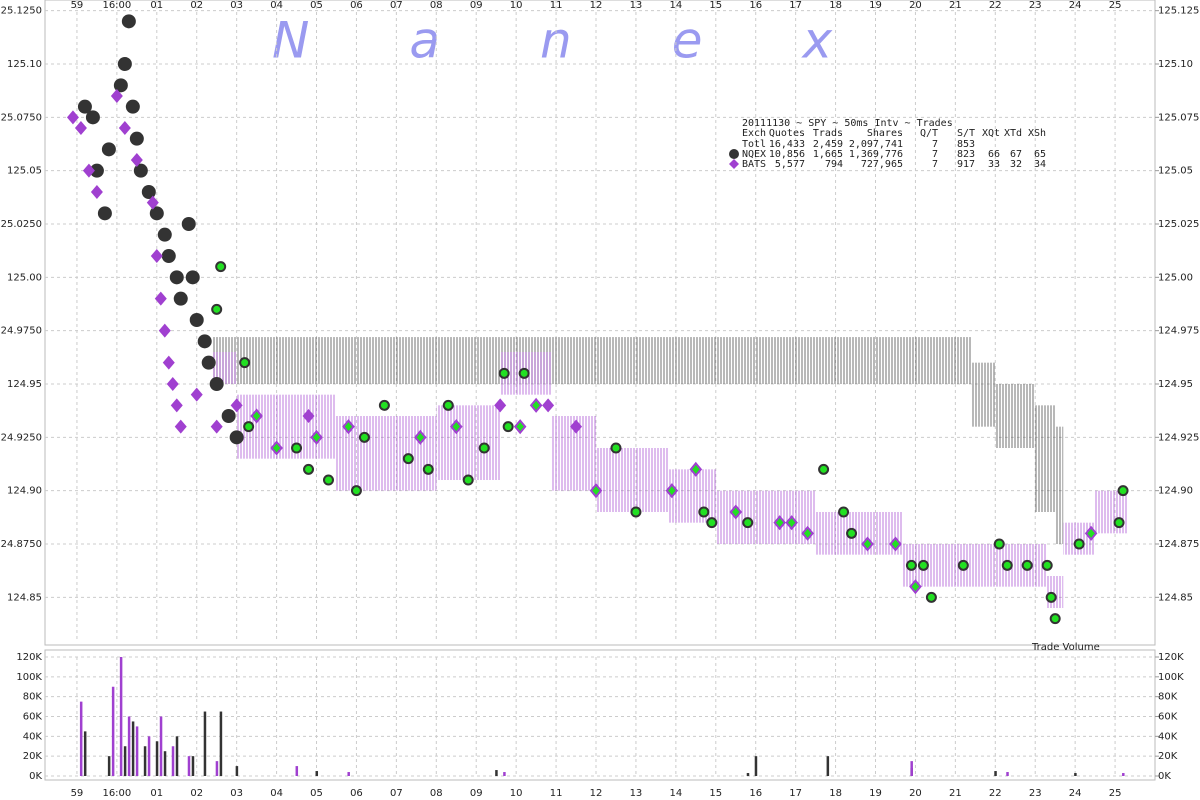  I want to click on y-tick-label: 24.9750, so click(21, 331).